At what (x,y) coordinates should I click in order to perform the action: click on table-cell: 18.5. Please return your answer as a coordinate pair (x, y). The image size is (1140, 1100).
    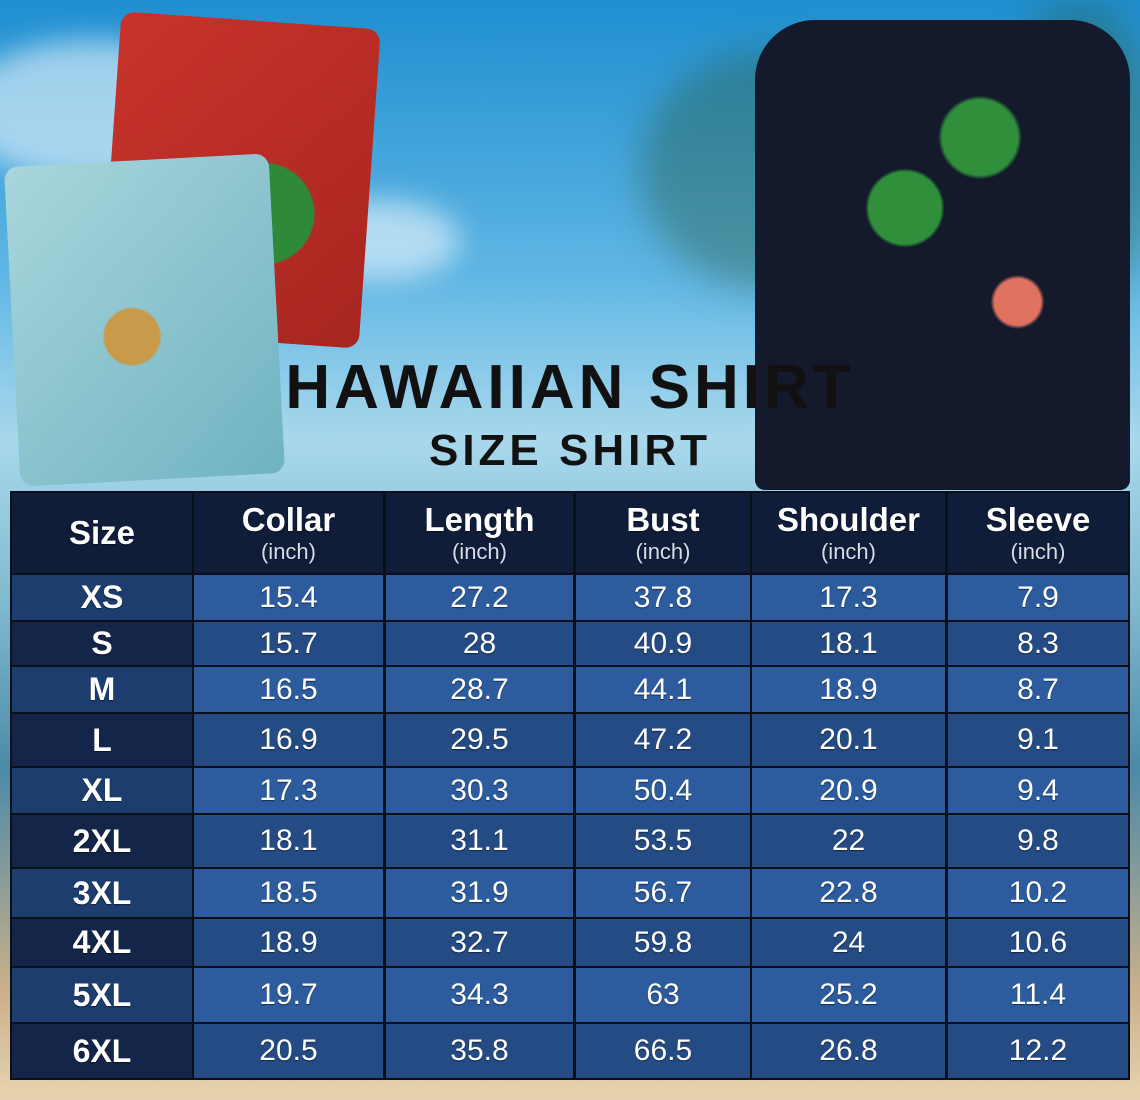
    Looking at the image, I should click on (288, 893).